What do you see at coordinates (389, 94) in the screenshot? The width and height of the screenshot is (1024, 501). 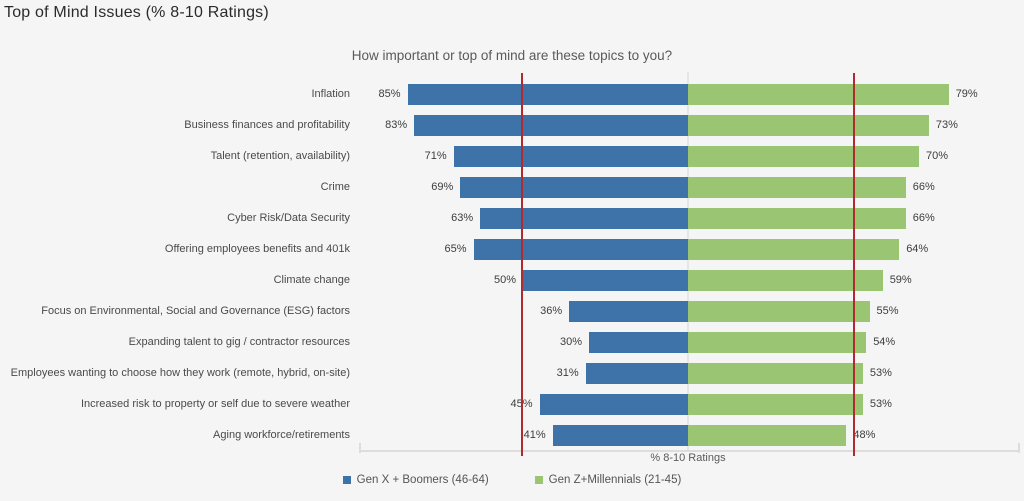 I see `value-label-left: 85%` at bounding box center [389, 94].